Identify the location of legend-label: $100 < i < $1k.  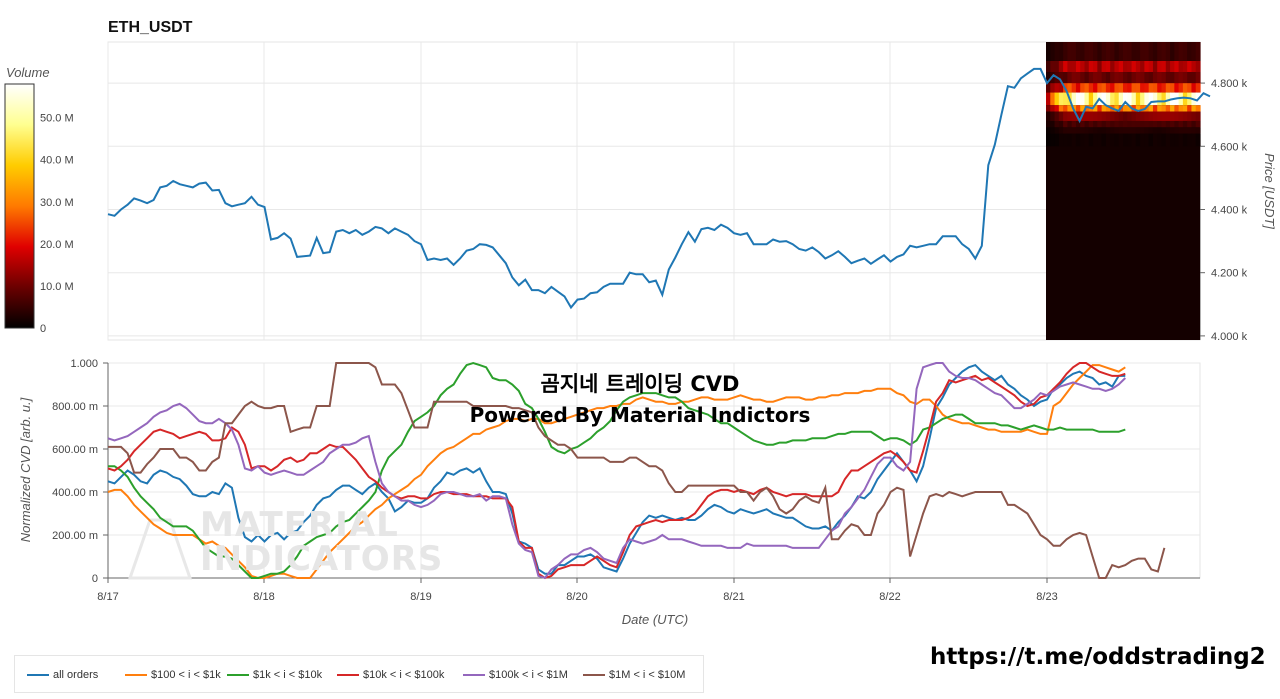
(186, 675).